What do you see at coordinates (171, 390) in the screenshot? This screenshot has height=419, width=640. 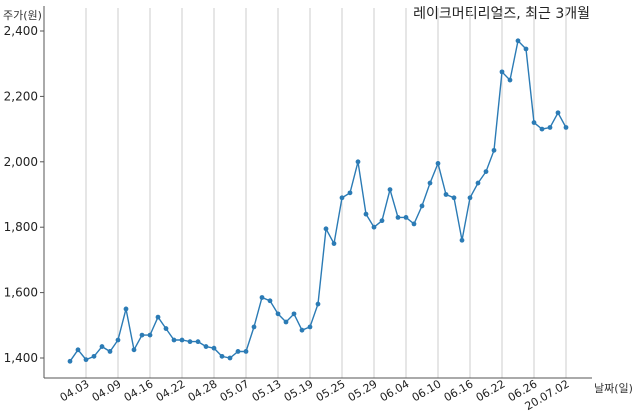 I see `x-tick-label: 04.22` at bounding box center [171, 390].